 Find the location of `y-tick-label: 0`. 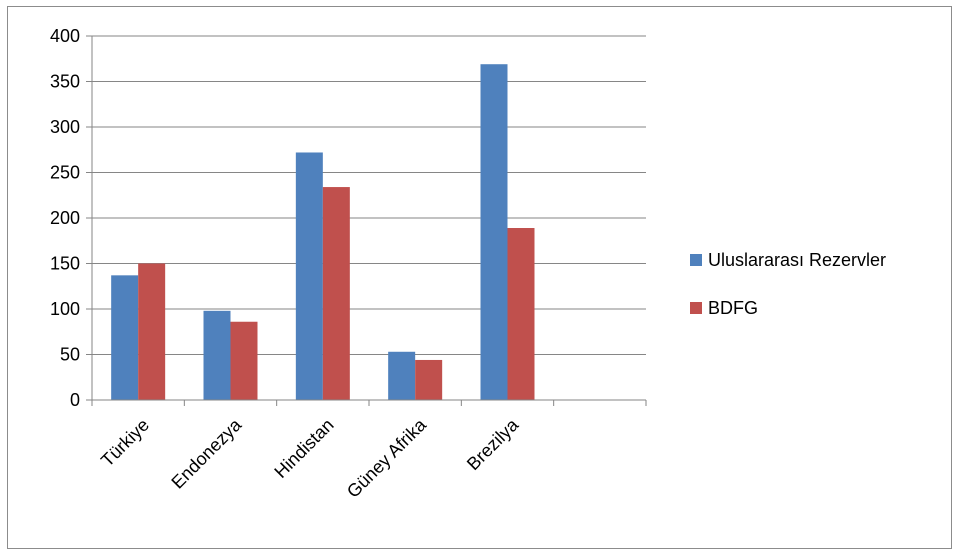

y-tick-label: 0 is located at coordinates (75, 400).